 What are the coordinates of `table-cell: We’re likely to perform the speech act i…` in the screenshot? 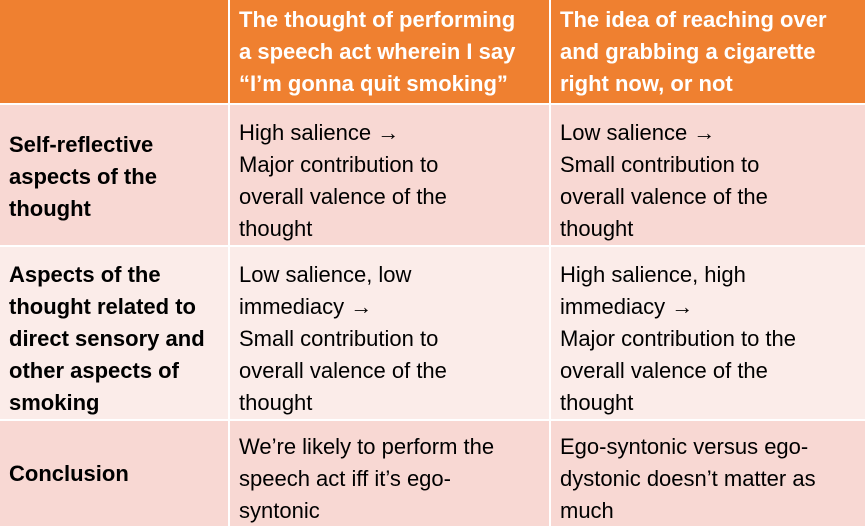 It's located at (390, 473).